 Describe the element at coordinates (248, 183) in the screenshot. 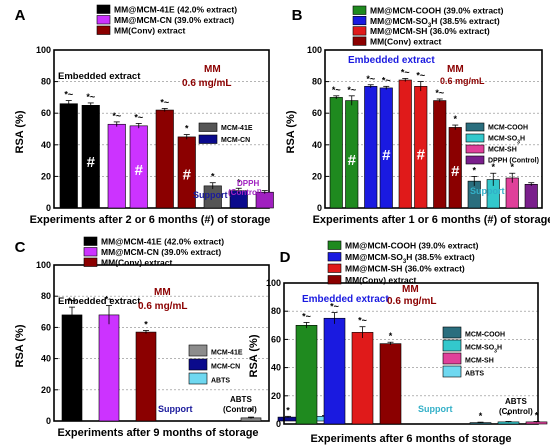

I see `annotation-label: DPPH` at that location.